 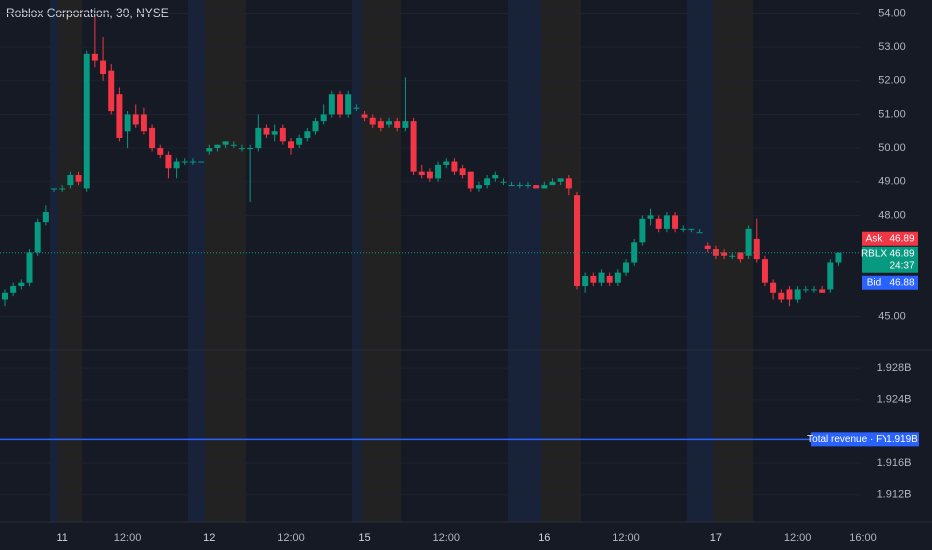 I want to click on quote-label: RBLX, so click(x=874, y=253).